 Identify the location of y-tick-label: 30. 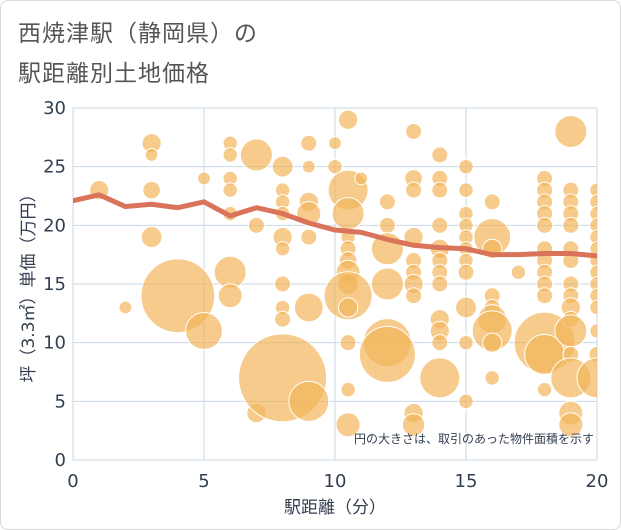
(54, 108).